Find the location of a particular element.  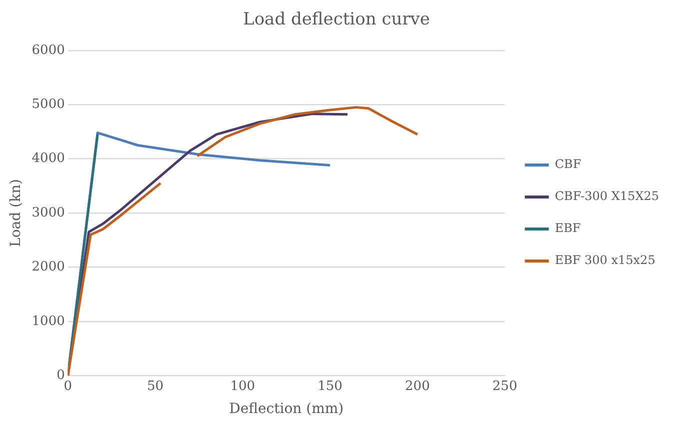

legend-label: EBF is located at coordinates (567, 228).